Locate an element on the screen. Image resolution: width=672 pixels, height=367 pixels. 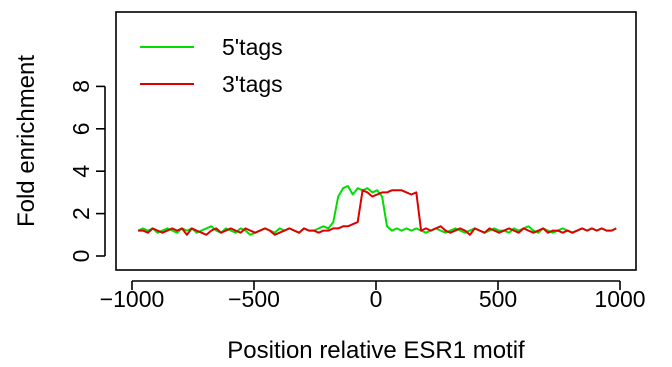
x-axis-title: Position relative ESR1 motif is located at coordinates (376, 350).